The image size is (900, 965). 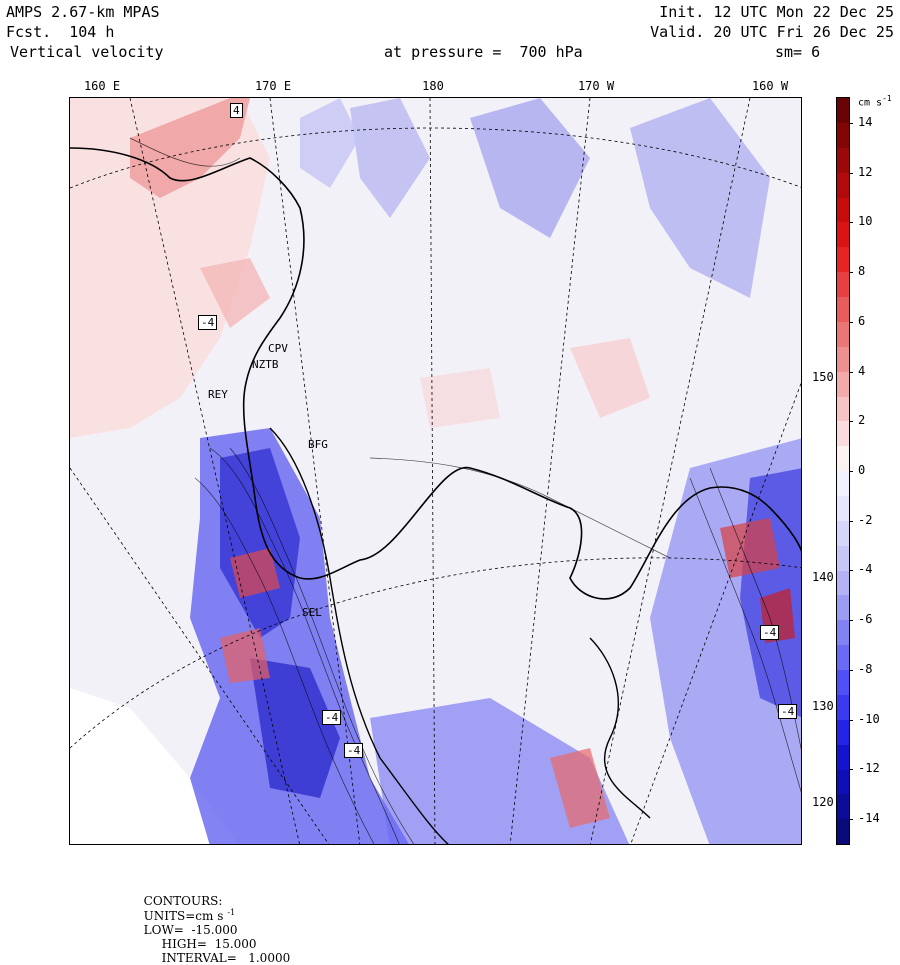 What do you see at coordinates (154, 766) in the screenshot?
I see `off-domain-area` at bounding box center [154, 766].